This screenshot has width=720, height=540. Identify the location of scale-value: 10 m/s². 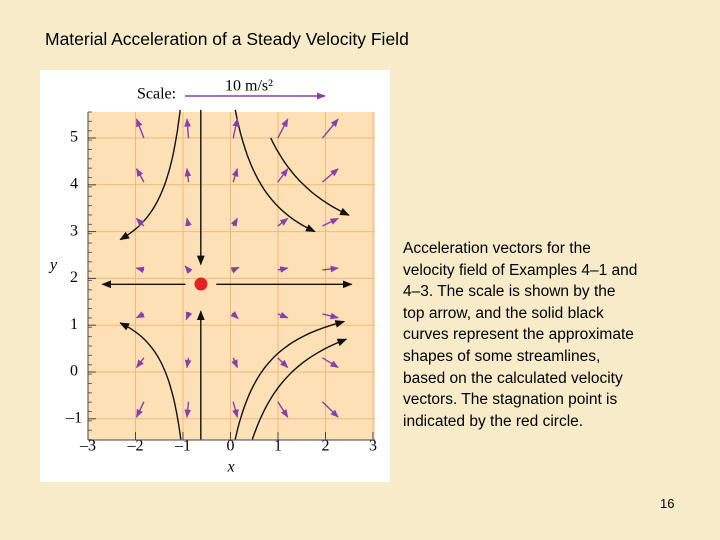
(249, 86).